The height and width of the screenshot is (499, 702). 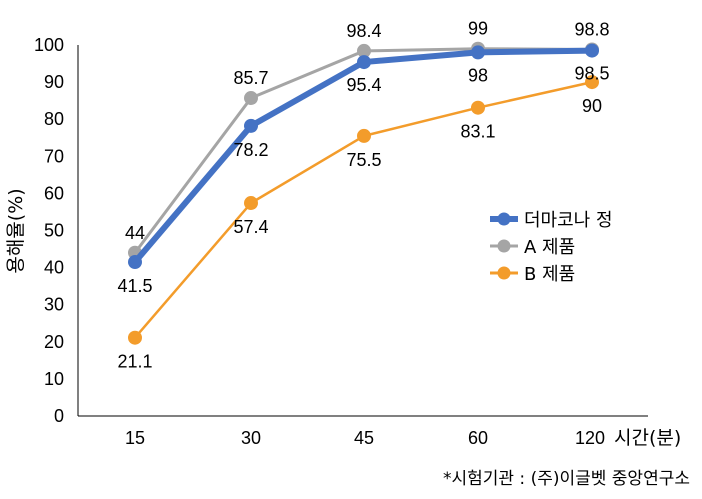 I want to click on data-label: 21.1, so click(x=134, y=362).